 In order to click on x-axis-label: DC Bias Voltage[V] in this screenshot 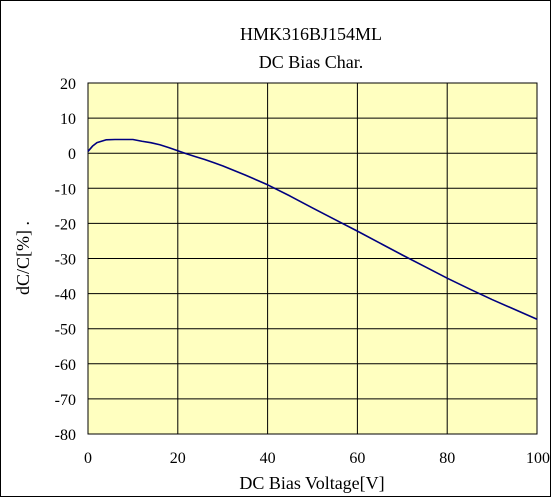, I will do `click(311, 483)`.